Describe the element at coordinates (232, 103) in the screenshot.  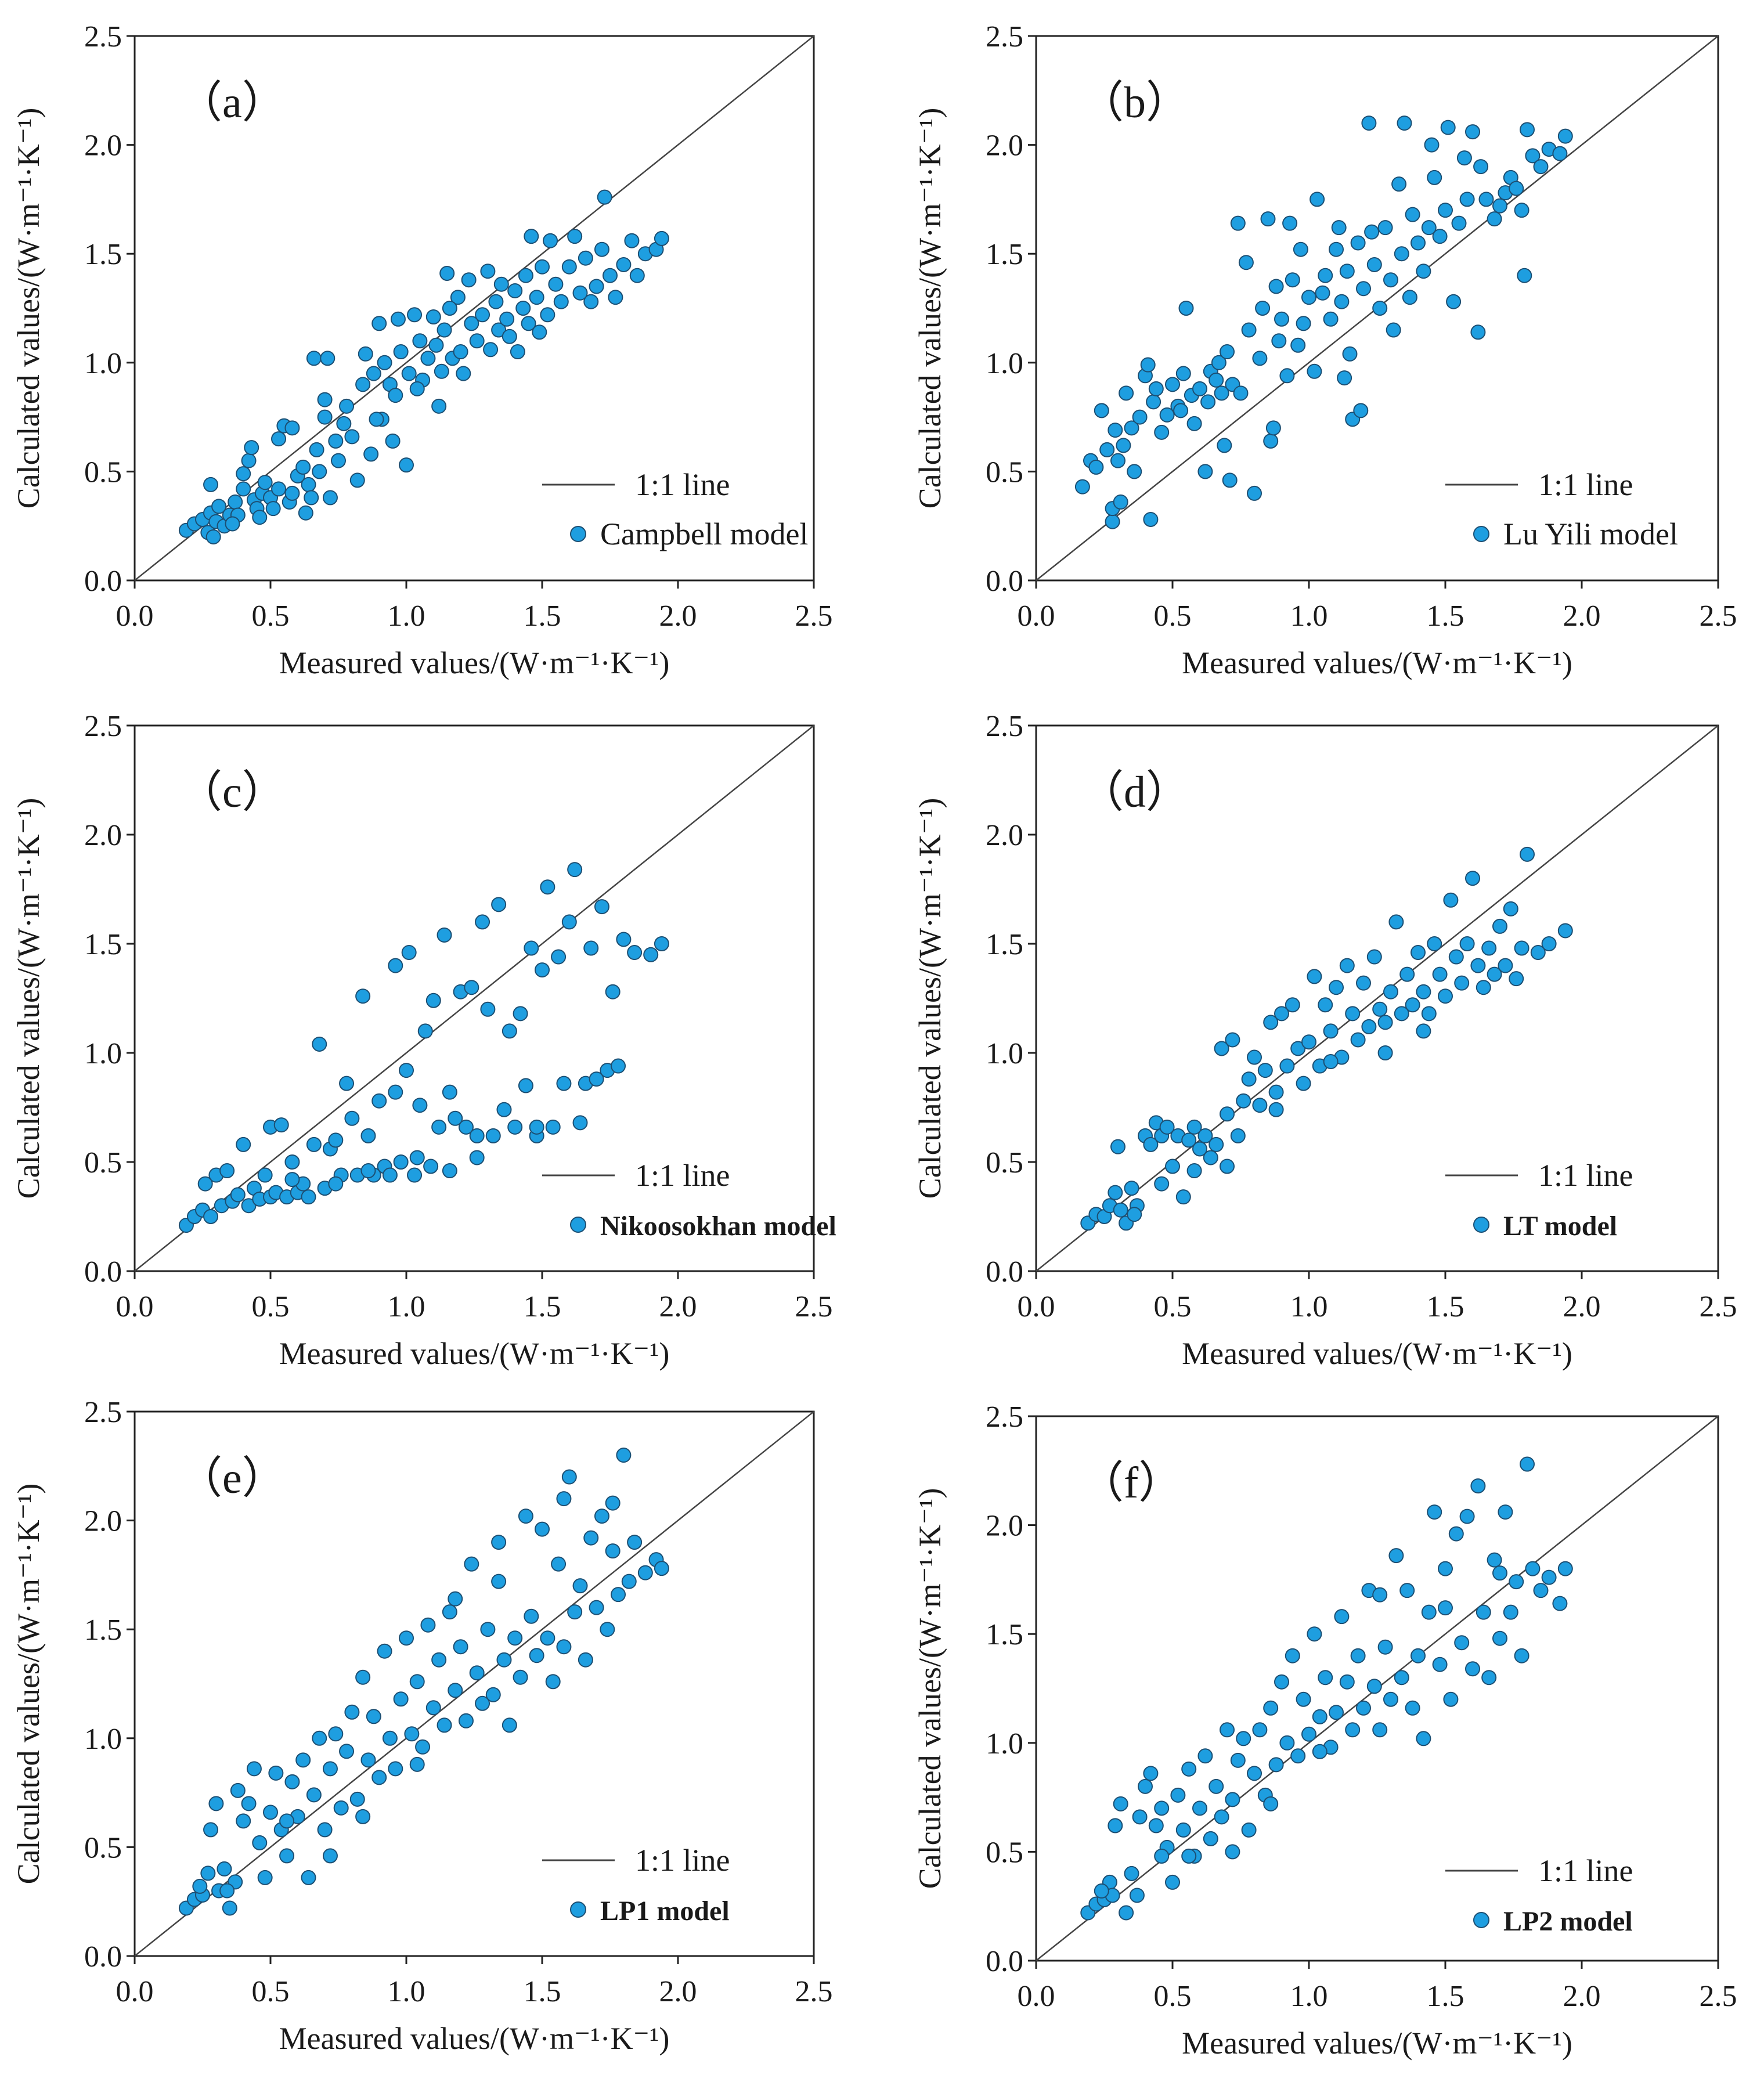
I see `panel-label: （a）` at that location.